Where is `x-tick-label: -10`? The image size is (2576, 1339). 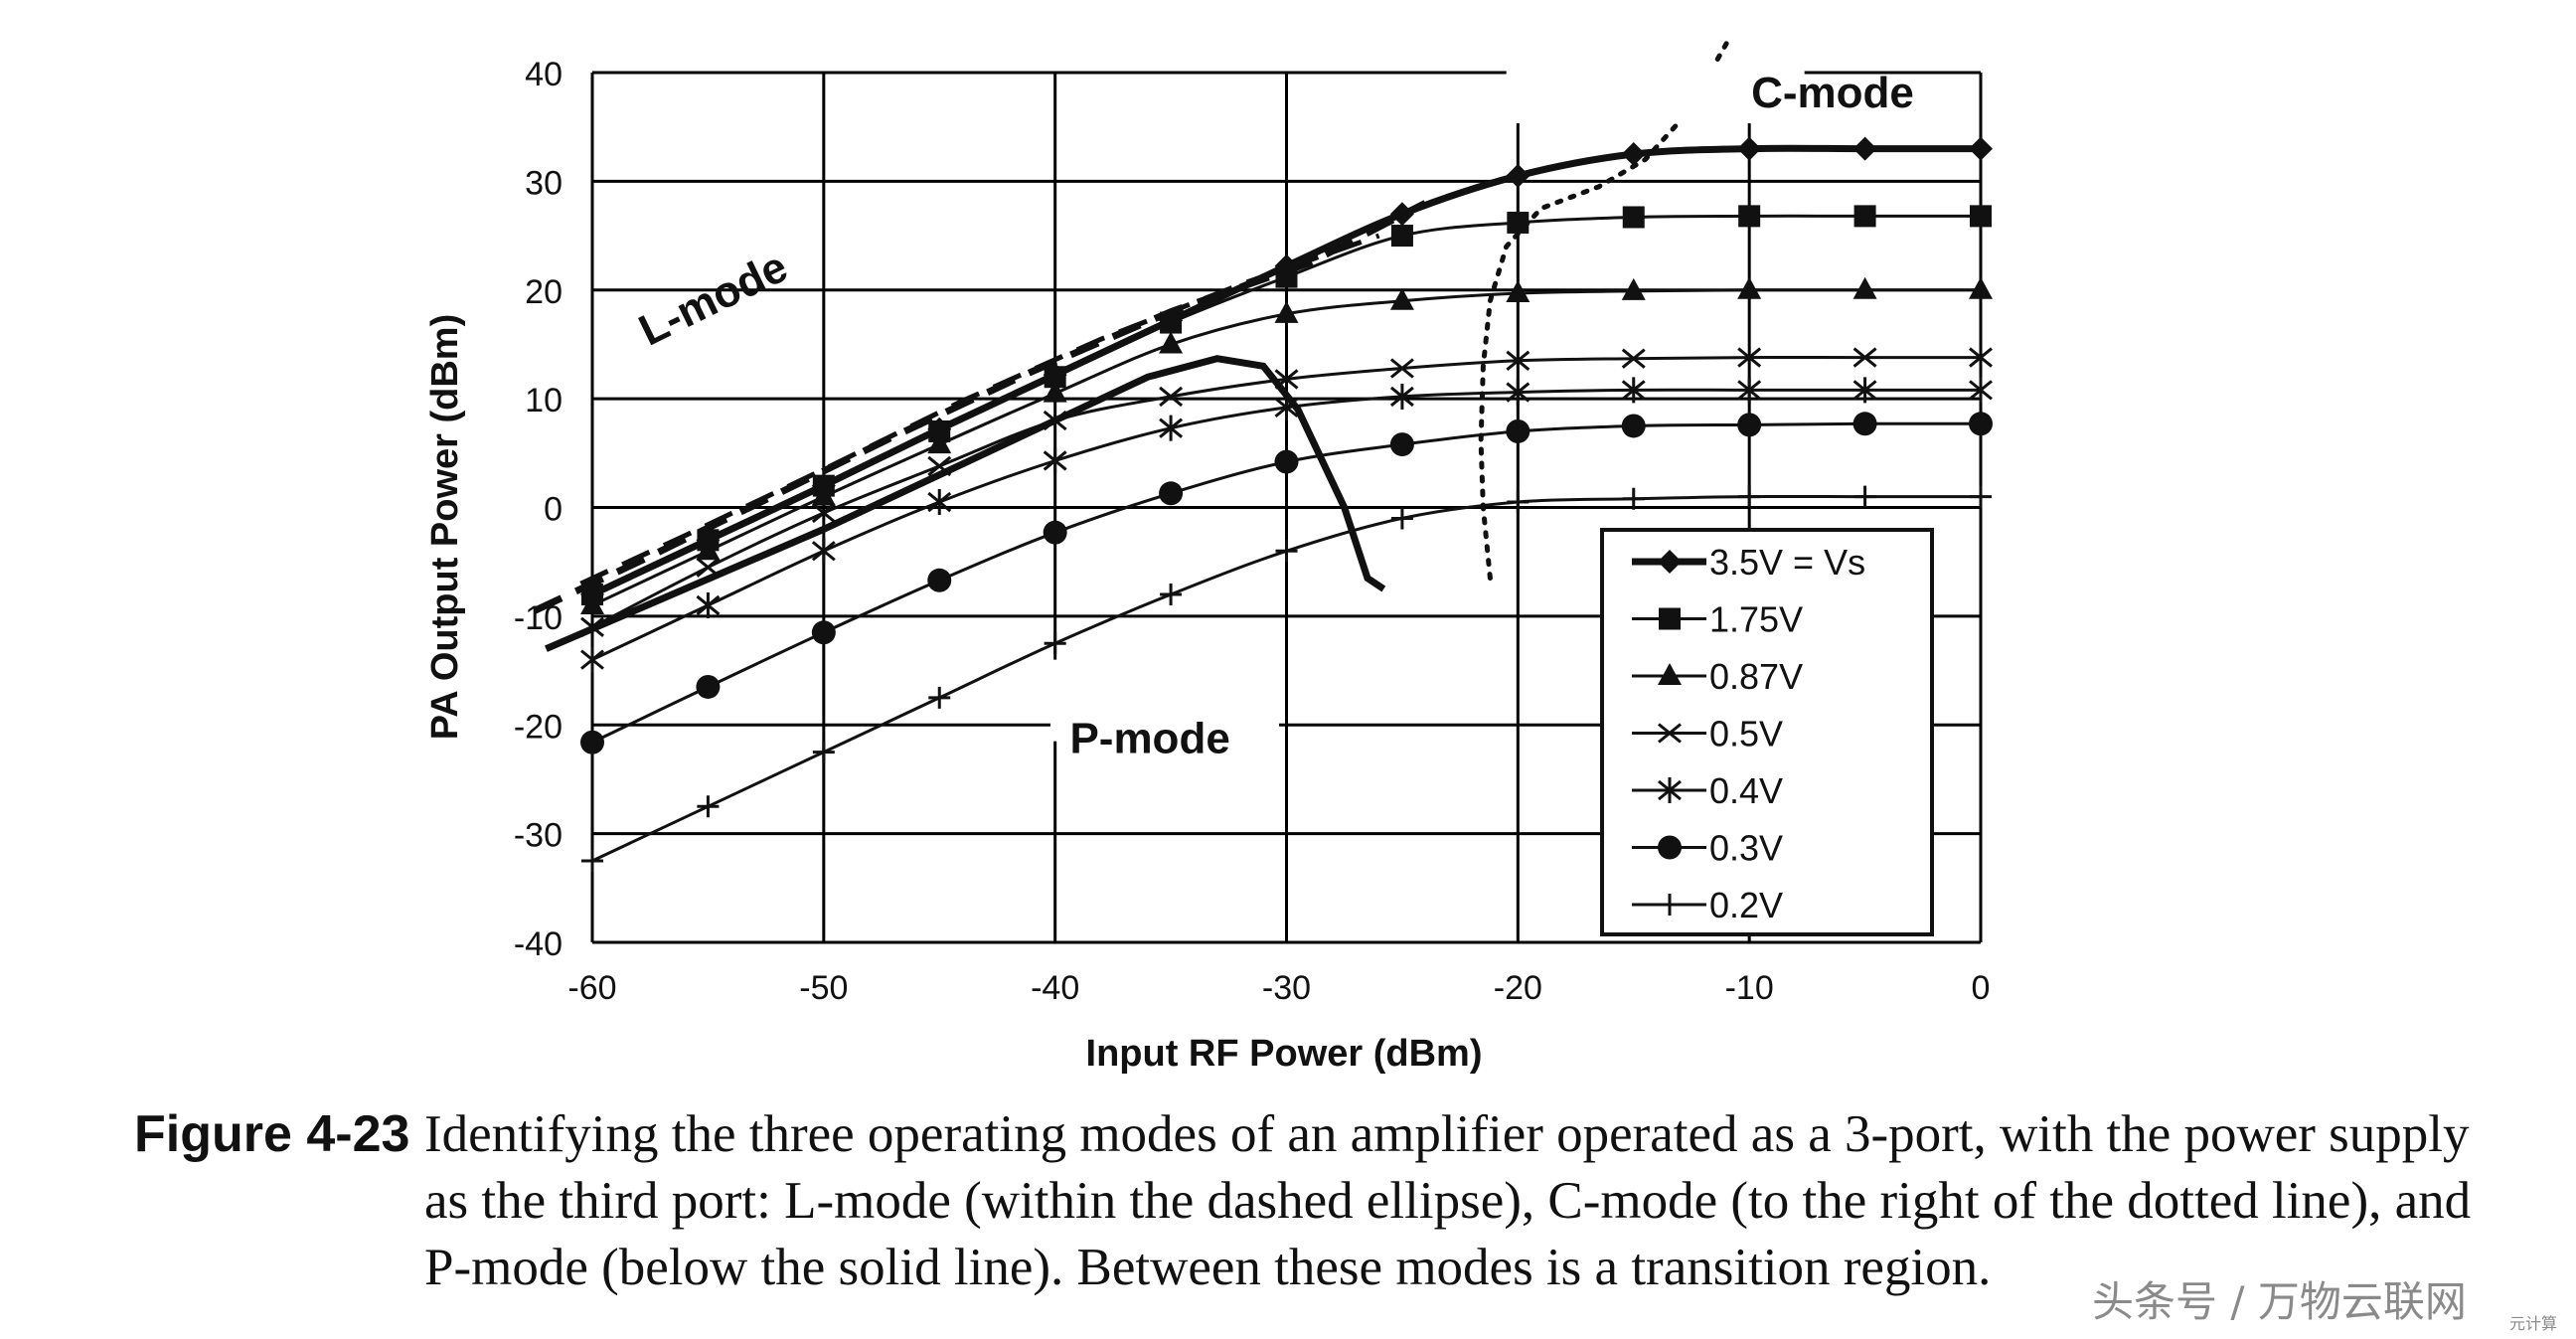
x-tick-label: -10 is located at coordinates (1749, 988).